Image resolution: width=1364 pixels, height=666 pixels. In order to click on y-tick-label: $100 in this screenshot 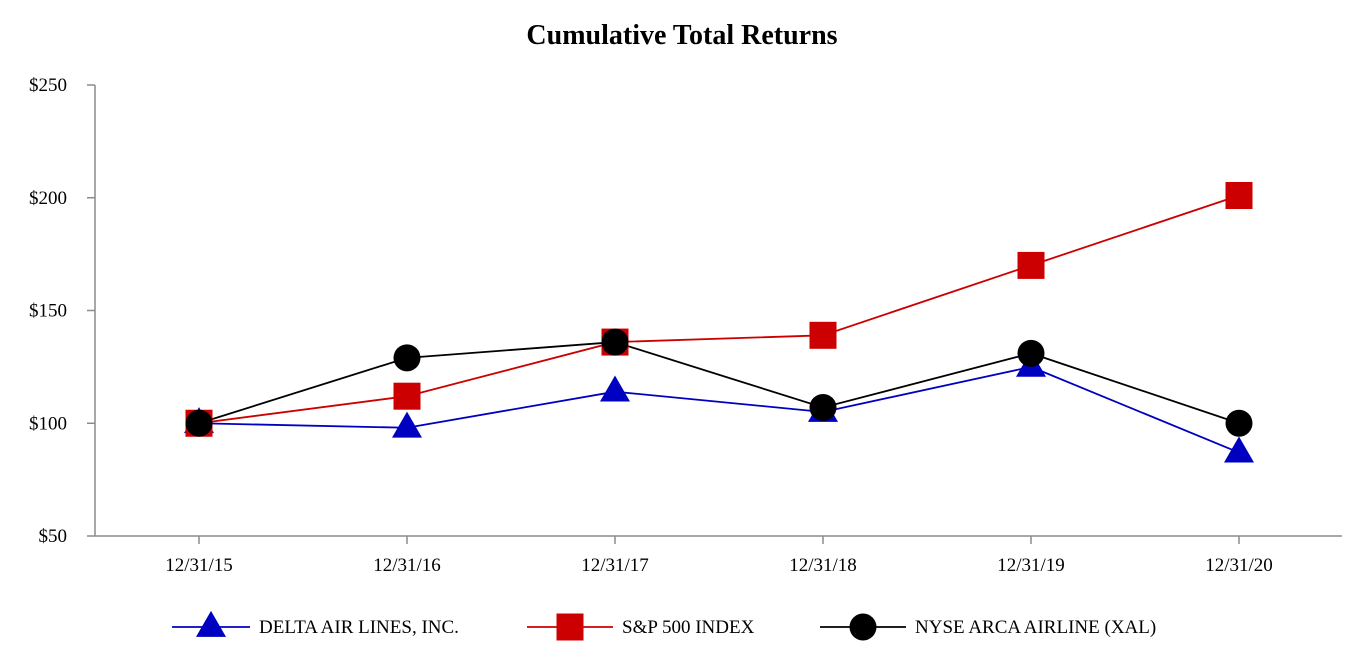, I will do `click(48, 423)`.